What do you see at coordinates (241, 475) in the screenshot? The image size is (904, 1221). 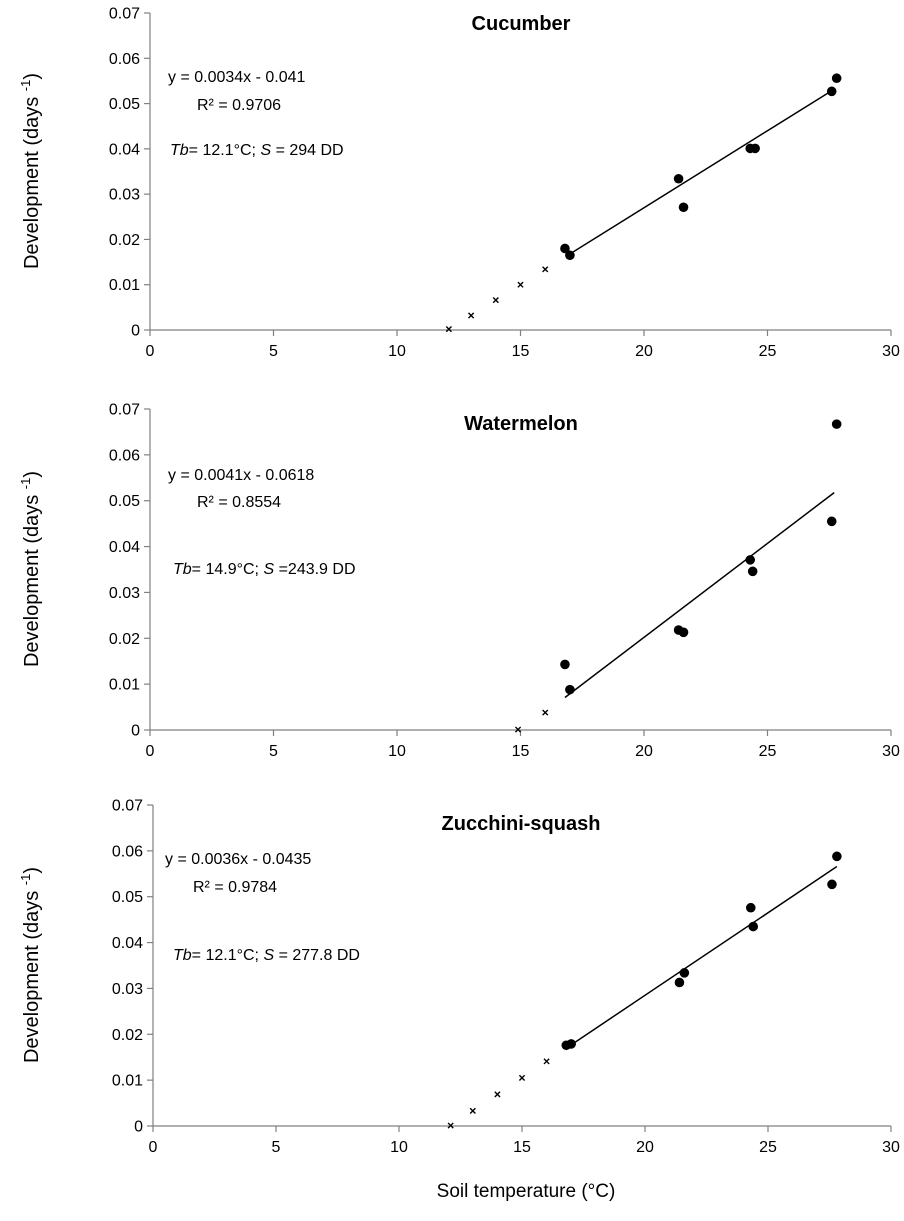 I see `regression-equation: y = 0.0041x - 0.0618` at bounding box center [241, 475].